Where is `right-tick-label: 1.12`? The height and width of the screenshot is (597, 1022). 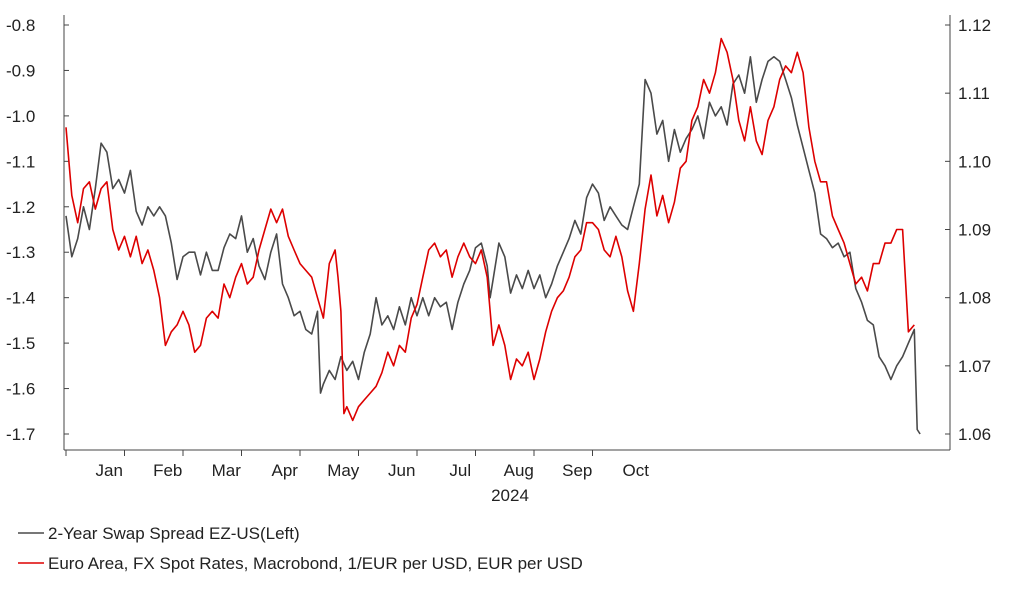 right-tick-label: 1.12 is located at coordinates (974, 25).